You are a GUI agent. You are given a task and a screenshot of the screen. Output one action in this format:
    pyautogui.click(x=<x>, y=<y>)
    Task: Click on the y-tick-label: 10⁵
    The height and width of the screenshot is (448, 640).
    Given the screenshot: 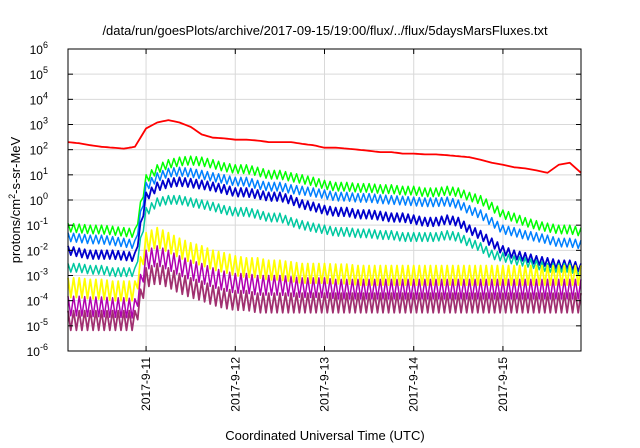 What is the action you would take?
    pyautogui.click(x=39, y=73)
    